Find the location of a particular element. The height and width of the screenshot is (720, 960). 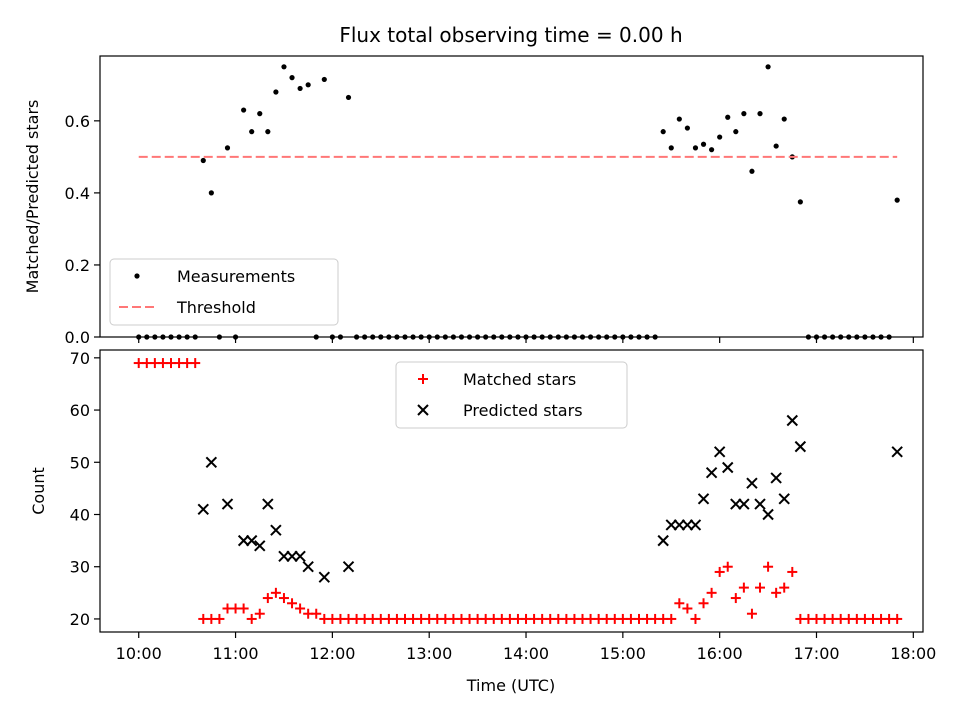

top-panel-y-axis-label: Matched/Predicted stars is located at coordinates (32, 197).